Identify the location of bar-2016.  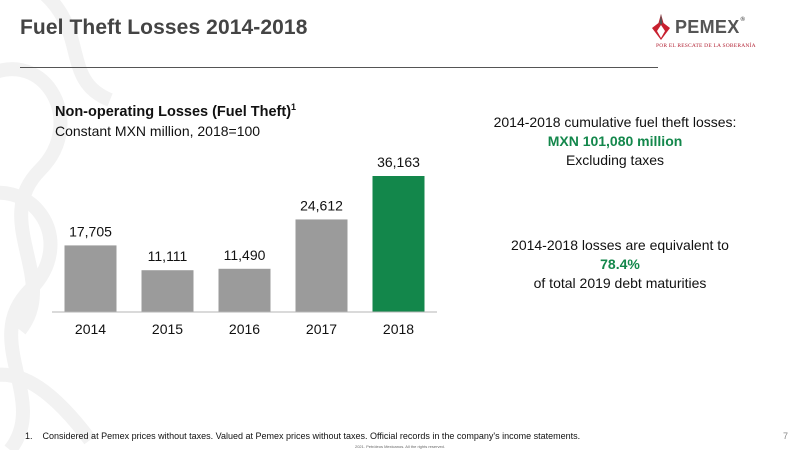
(244, 290).